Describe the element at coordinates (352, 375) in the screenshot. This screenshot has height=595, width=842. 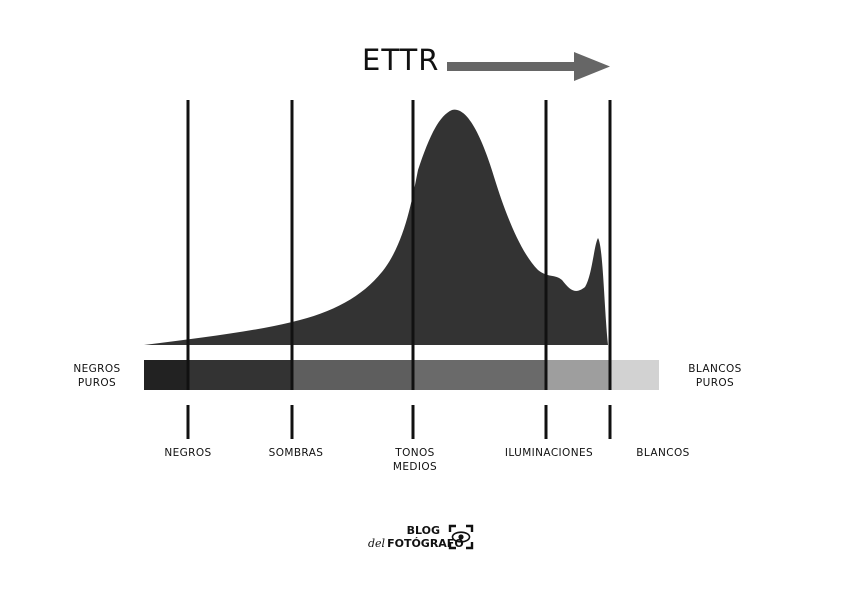
I see `tone-shadows` at that location.